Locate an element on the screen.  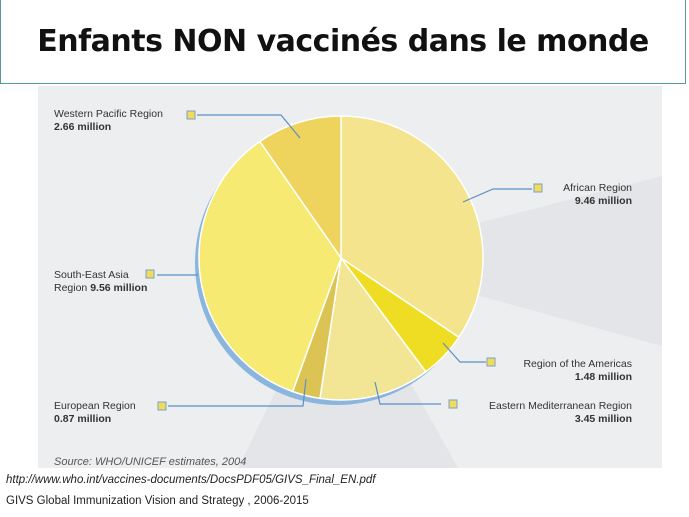
label-americas: Region of the Americas 1.48 million is located at coordinates (557, 371).